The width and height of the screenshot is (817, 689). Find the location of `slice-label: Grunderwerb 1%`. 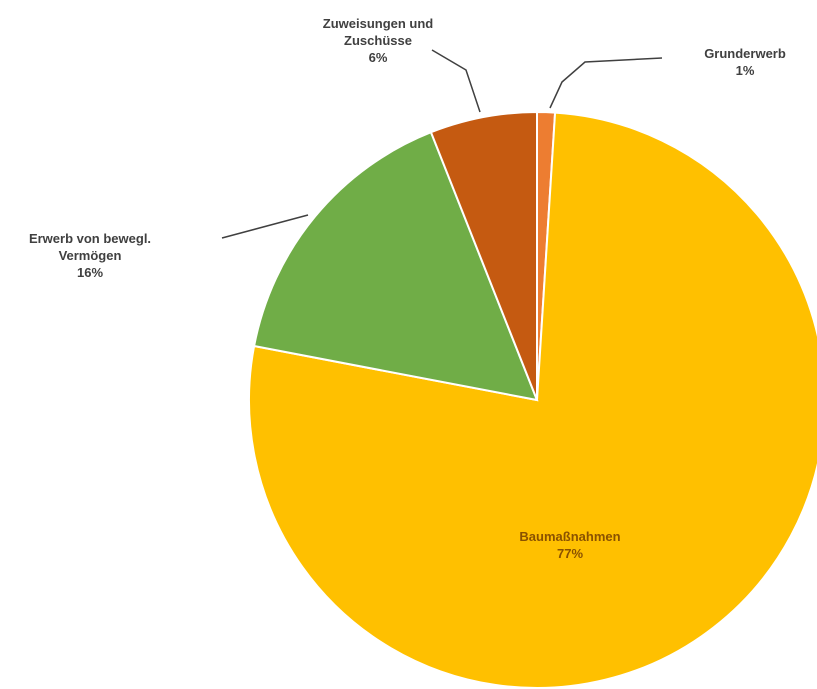

slice-label: Grunderwerb 1% is located at coordinates (743, 62).